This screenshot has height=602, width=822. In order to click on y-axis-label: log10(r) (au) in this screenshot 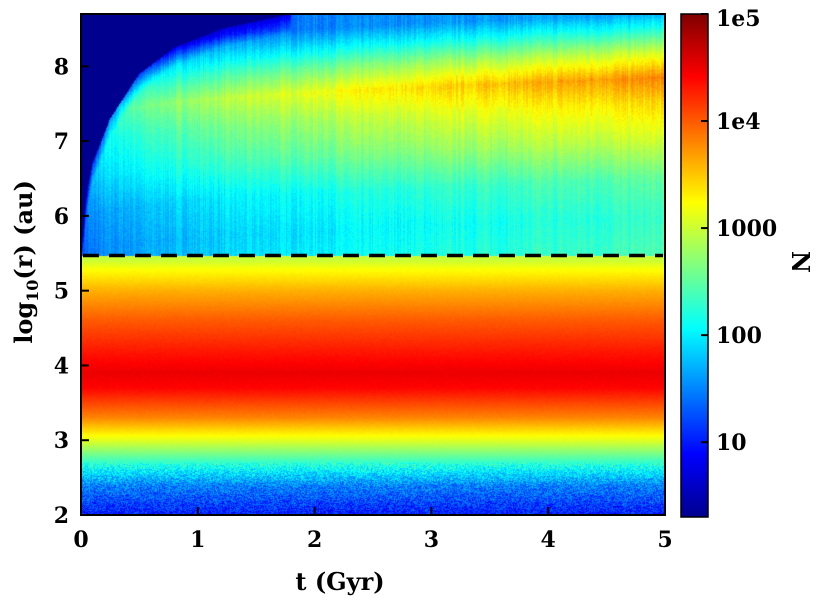, I will do `click(25, 262)`.